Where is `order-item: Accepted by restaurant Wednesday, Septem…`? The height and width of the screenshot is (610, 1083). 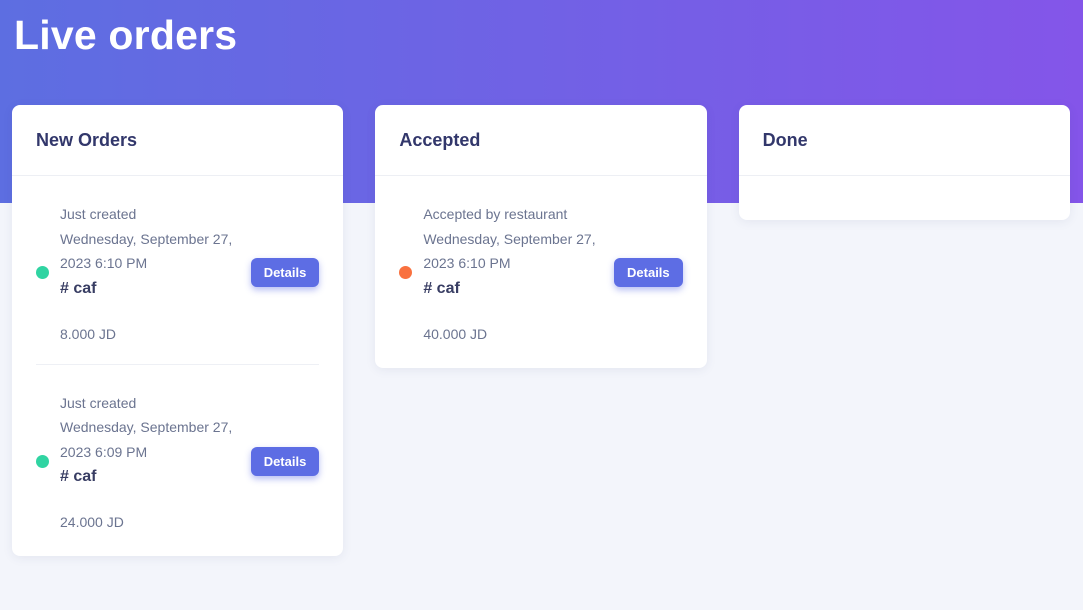 order-item: Accepted by restaurant Wednesday, Septem… is located at coordinates (540, 270).